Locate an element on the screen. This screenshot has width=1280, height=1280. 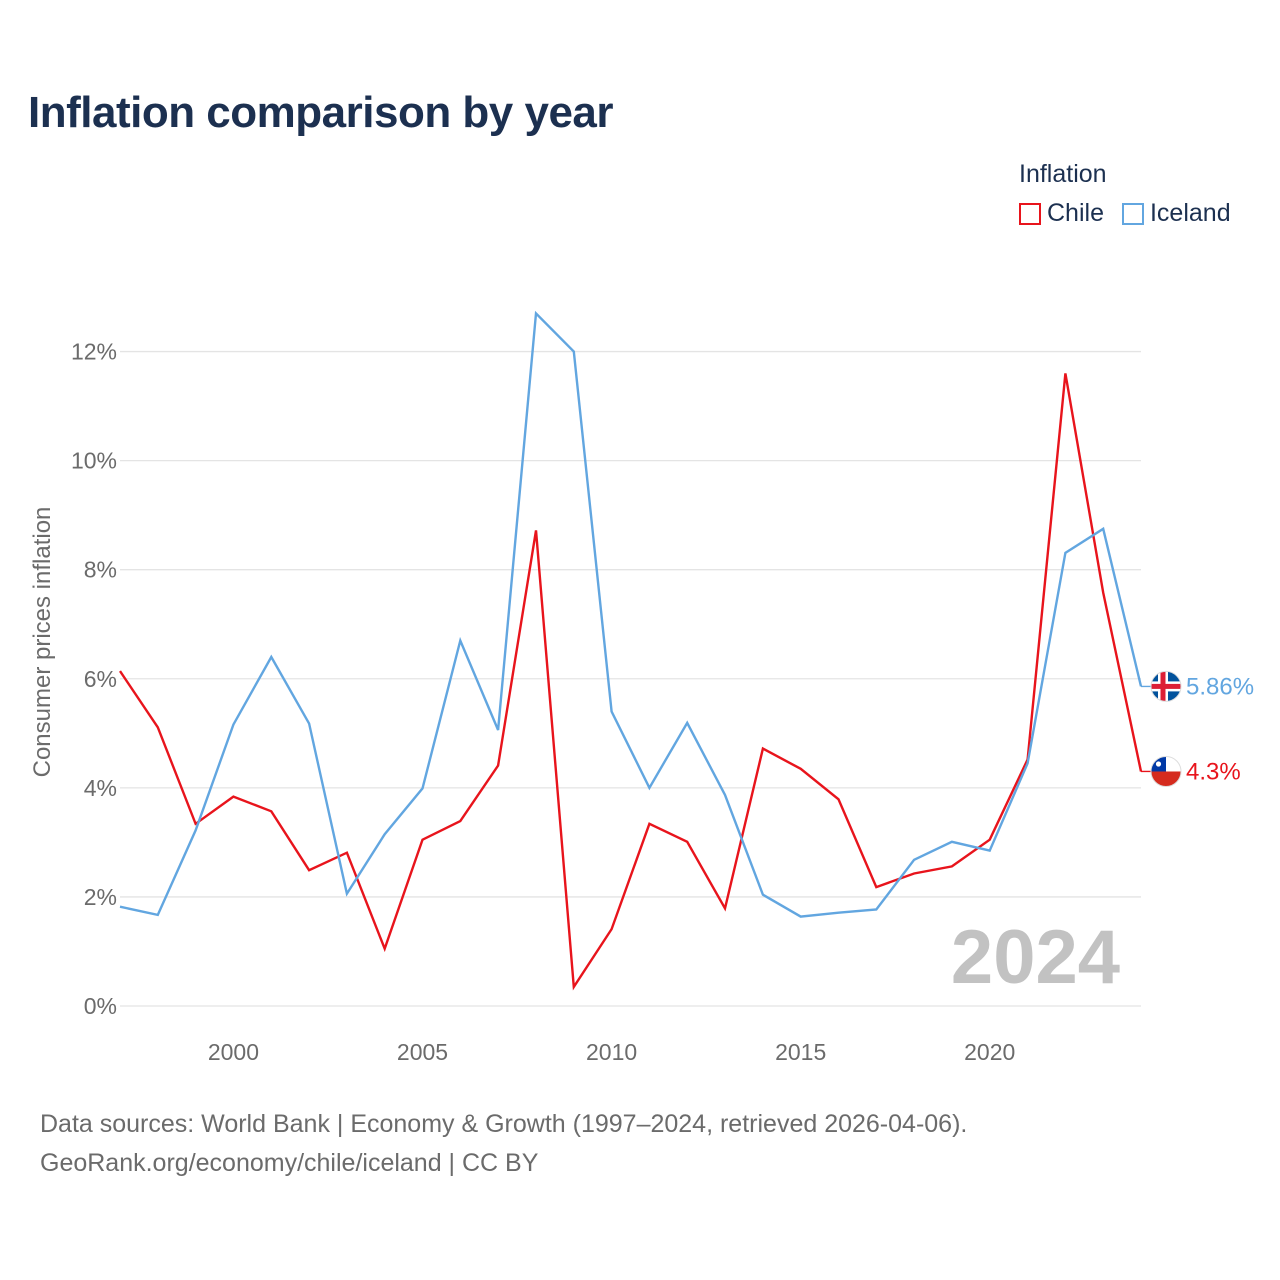
x-tick-label: 2000 is located at coordinates (233, 1052).